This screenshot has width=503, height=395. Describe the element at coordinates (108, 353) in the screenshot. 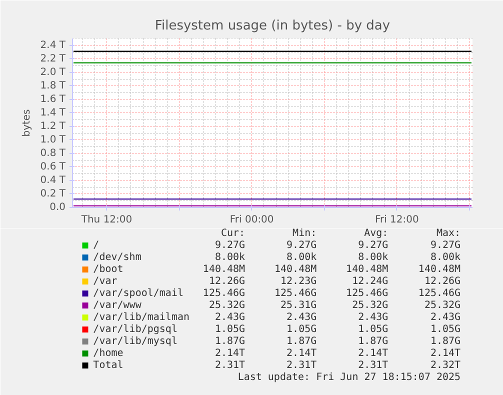

I see `legend-label: /home` at that location.